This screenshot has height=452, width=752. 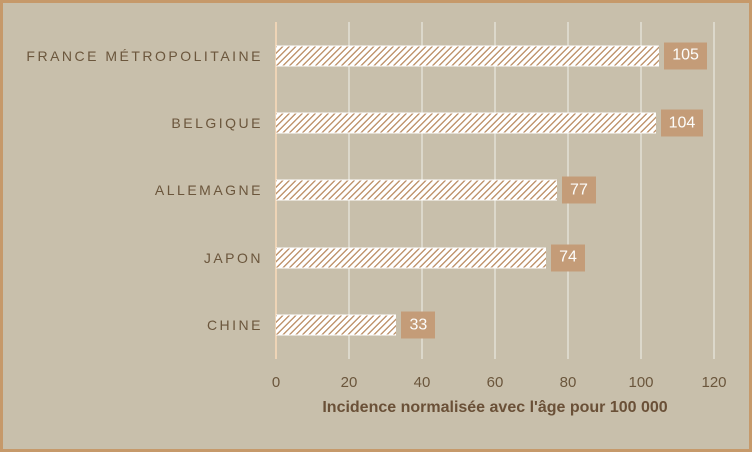 I want to click on value-label: 77, so click(x=579, y=190).